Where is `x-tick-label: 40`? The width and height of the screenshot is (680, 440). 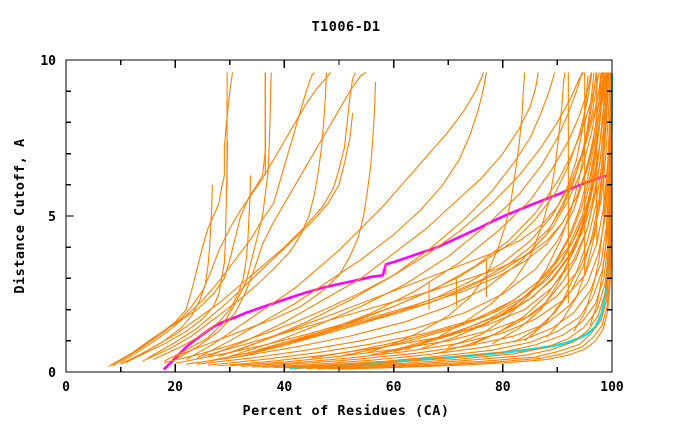
x-tick-label: 40 is located at coordinates (285, 387).